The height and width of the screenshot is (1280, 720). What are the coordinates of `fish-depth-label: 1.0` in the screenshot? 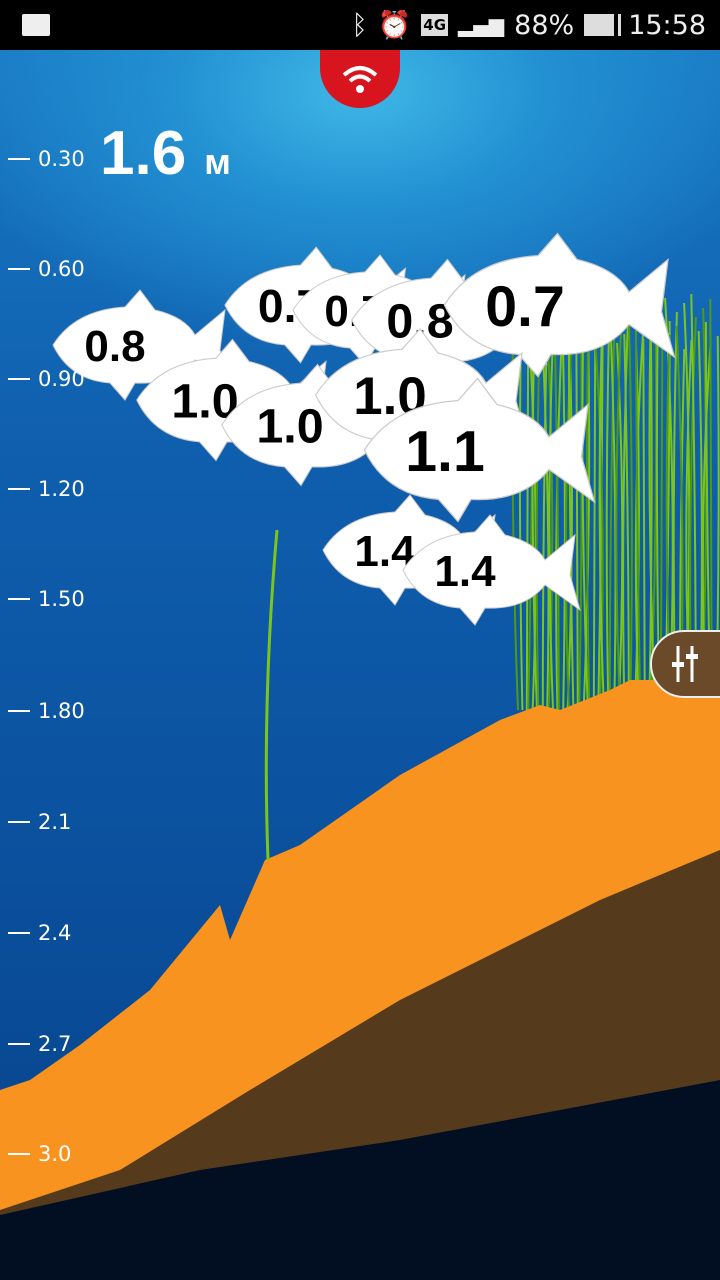 It's located at (289, 427).